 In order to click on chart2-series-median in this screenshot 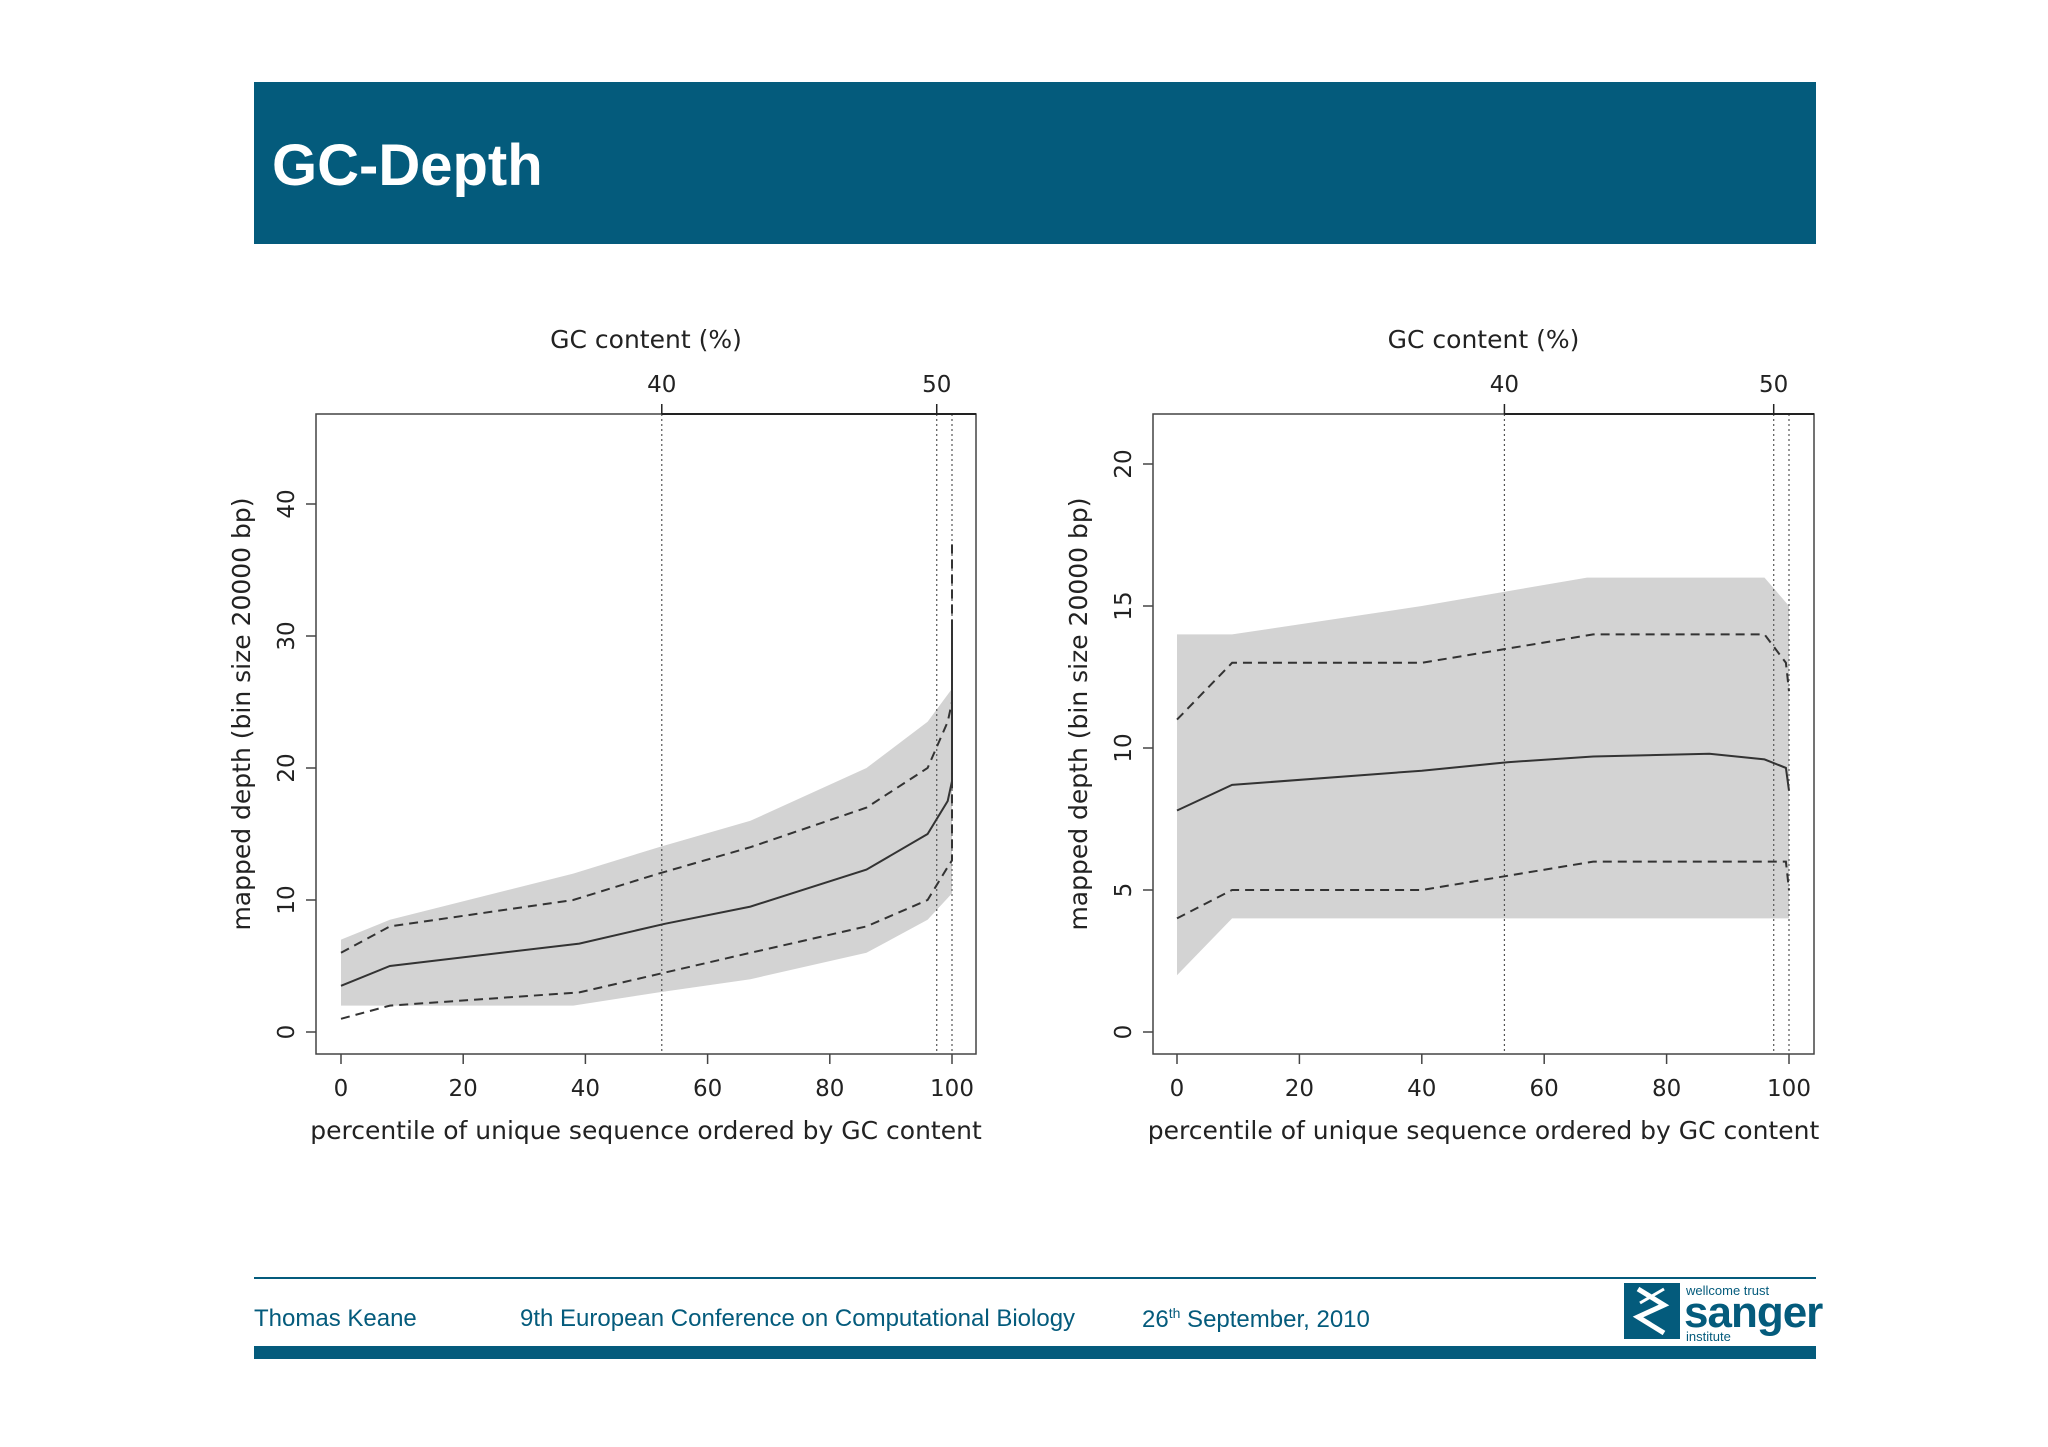, I will do `click(1483, 782)`.